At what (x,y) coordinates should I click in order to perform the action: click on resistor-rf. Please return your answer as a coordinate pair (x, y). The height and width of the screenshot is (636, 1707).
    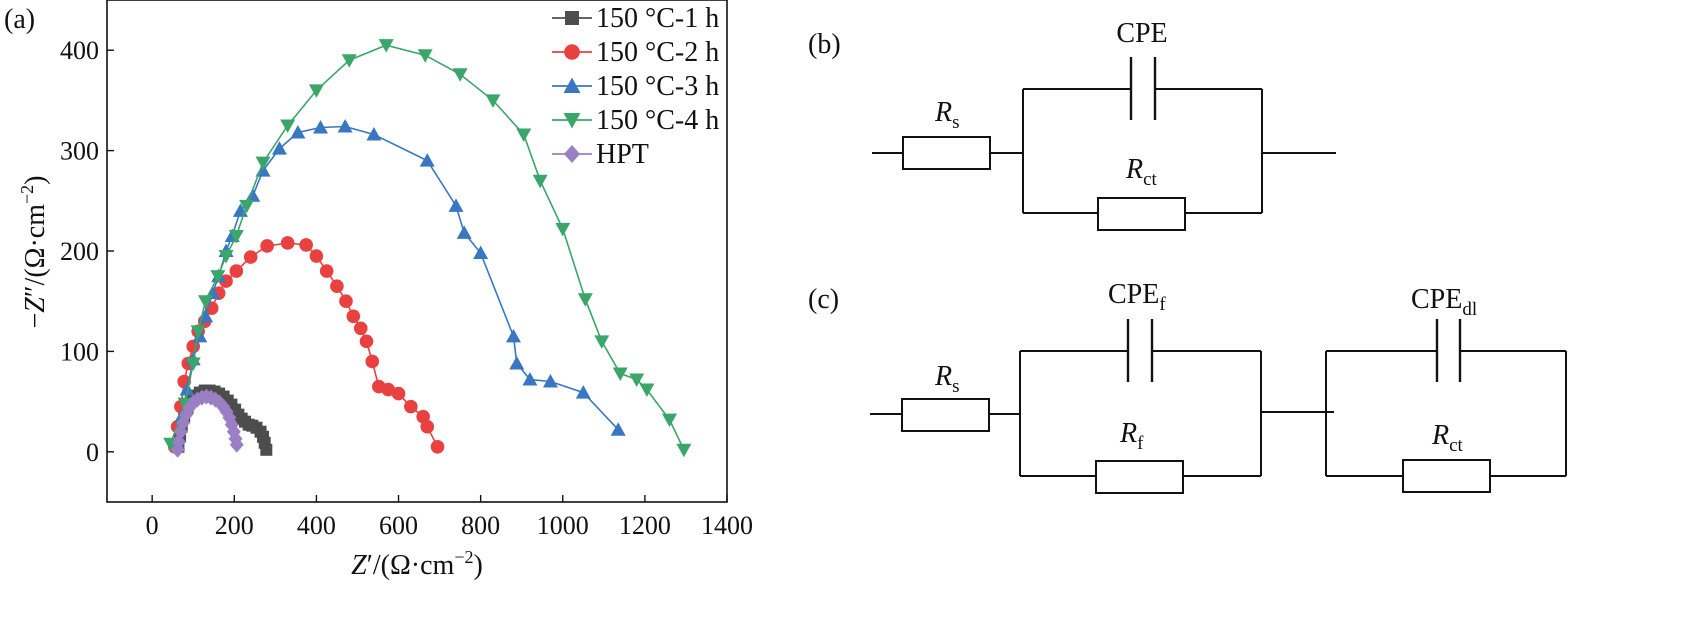
    Looking at the image, I should click on (1139, 477).